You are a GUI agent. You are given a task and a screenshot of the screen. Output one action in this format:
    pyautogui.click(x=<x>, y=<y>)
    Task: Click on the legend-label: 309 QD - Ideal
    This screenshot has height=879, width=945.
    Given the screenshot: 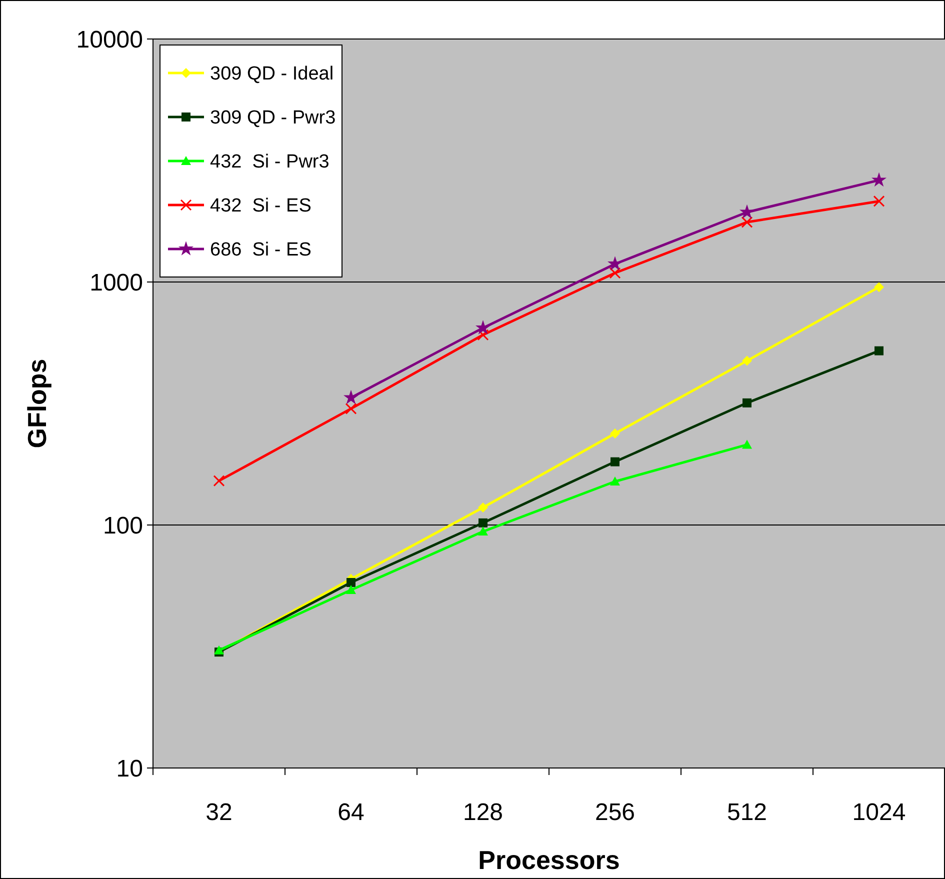 What is the action you would take?
    pyautogui.click(x=272, y=74)
    